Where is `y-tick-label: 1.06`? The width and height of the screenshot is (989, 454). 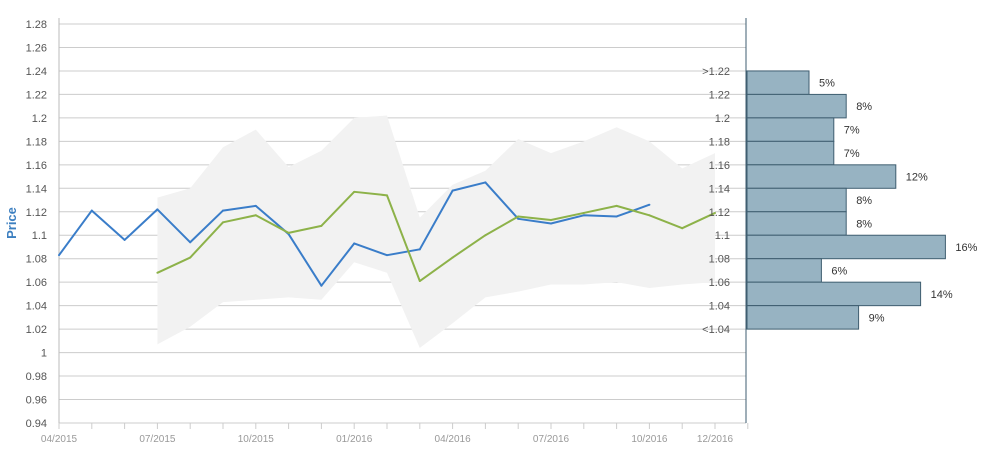
y-tick-label: 1.06 is located at coordinates (36, 283).